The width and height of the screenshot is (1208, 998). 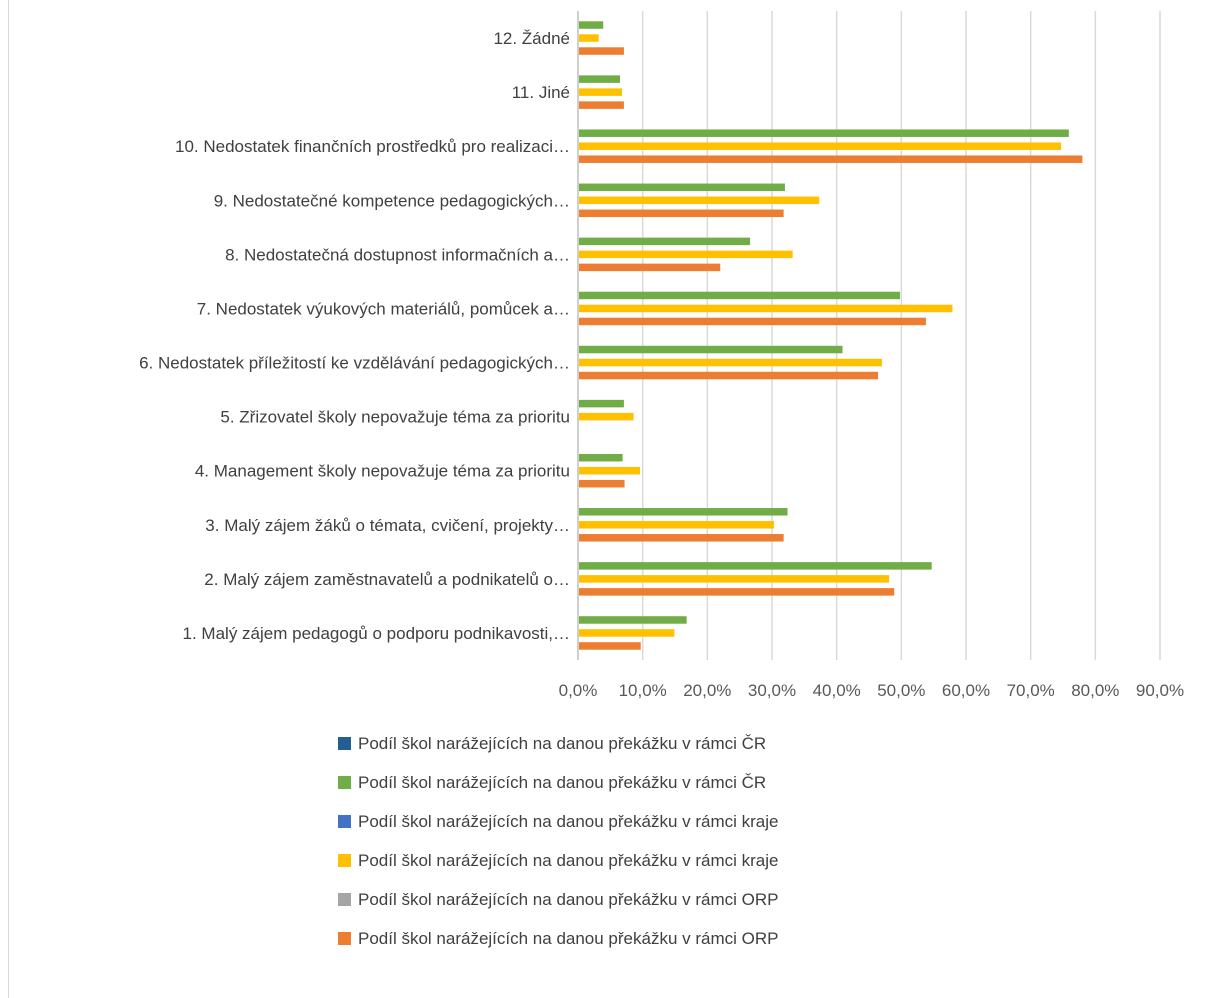 What do you see at coordinates (1160, 690) in the screenshot?
I see `x-tick-label: 90,0%` at bounding box center [1160, 690].